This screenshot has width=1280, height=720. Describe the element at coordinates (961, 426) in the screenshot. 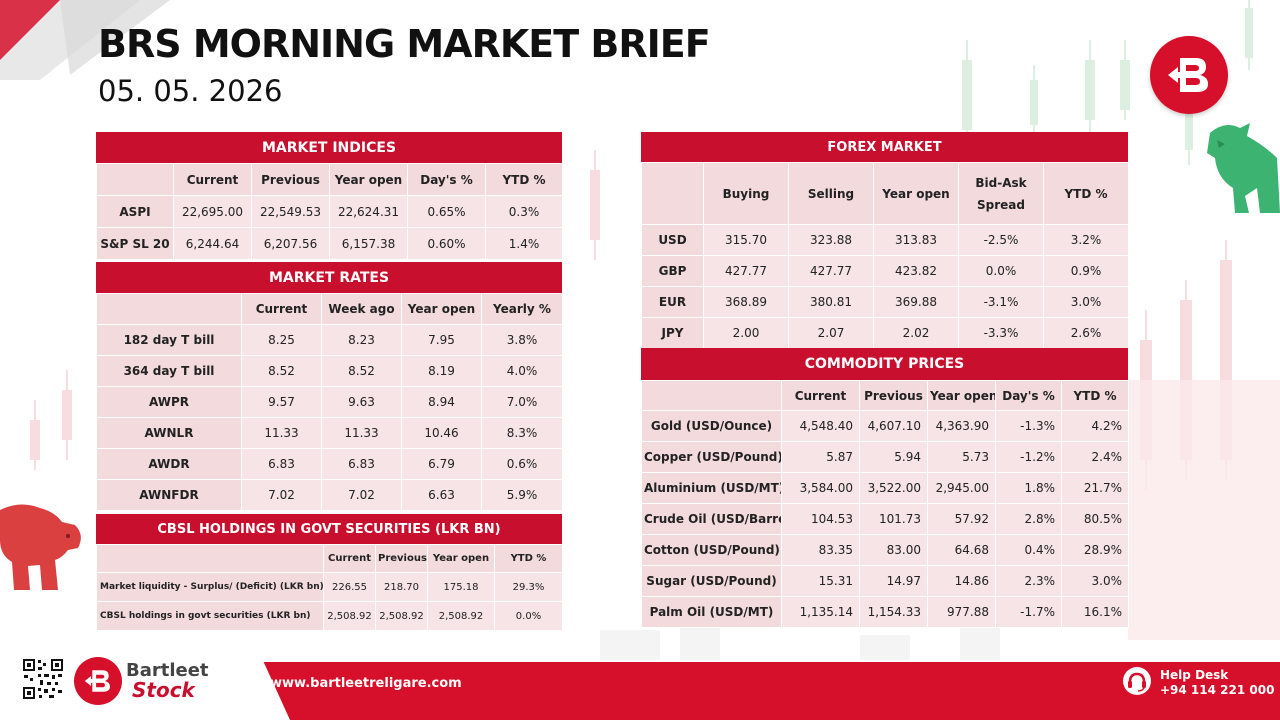

I see `table-cell: 4,363.90` at that location.